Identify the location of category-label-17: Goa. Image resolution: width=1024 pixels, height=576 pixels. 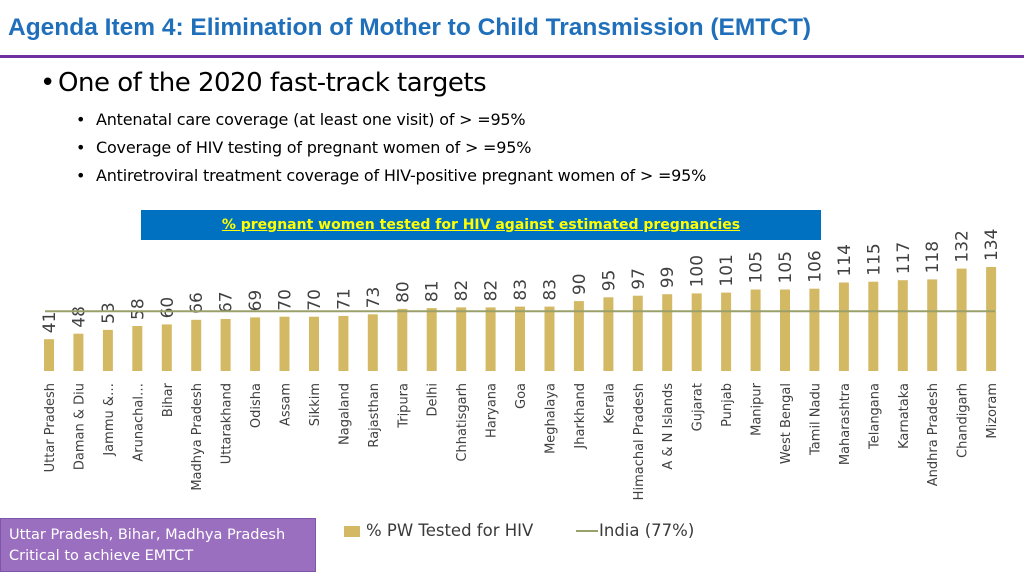
(521, 396).